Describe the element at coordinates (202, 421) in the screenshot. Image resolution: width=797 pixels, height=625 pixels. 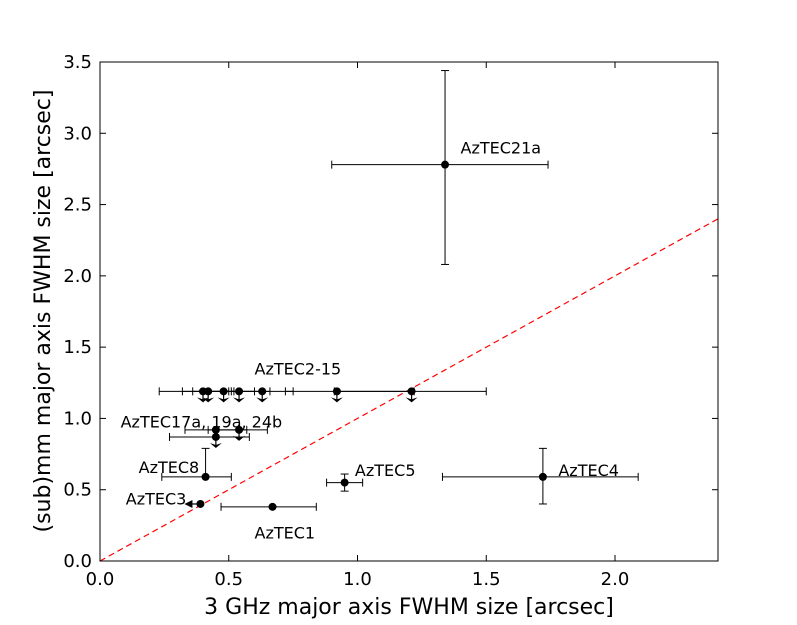
I see `point-label: AzTEC17a, 19a, 24b` at that location.